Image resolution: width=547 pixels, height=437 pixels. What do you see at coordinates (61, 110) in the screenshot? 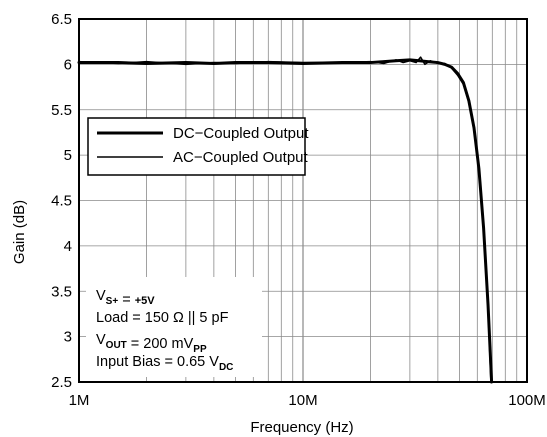
I see `y-tick-label: 5.5` at bounding box center [61, 110].